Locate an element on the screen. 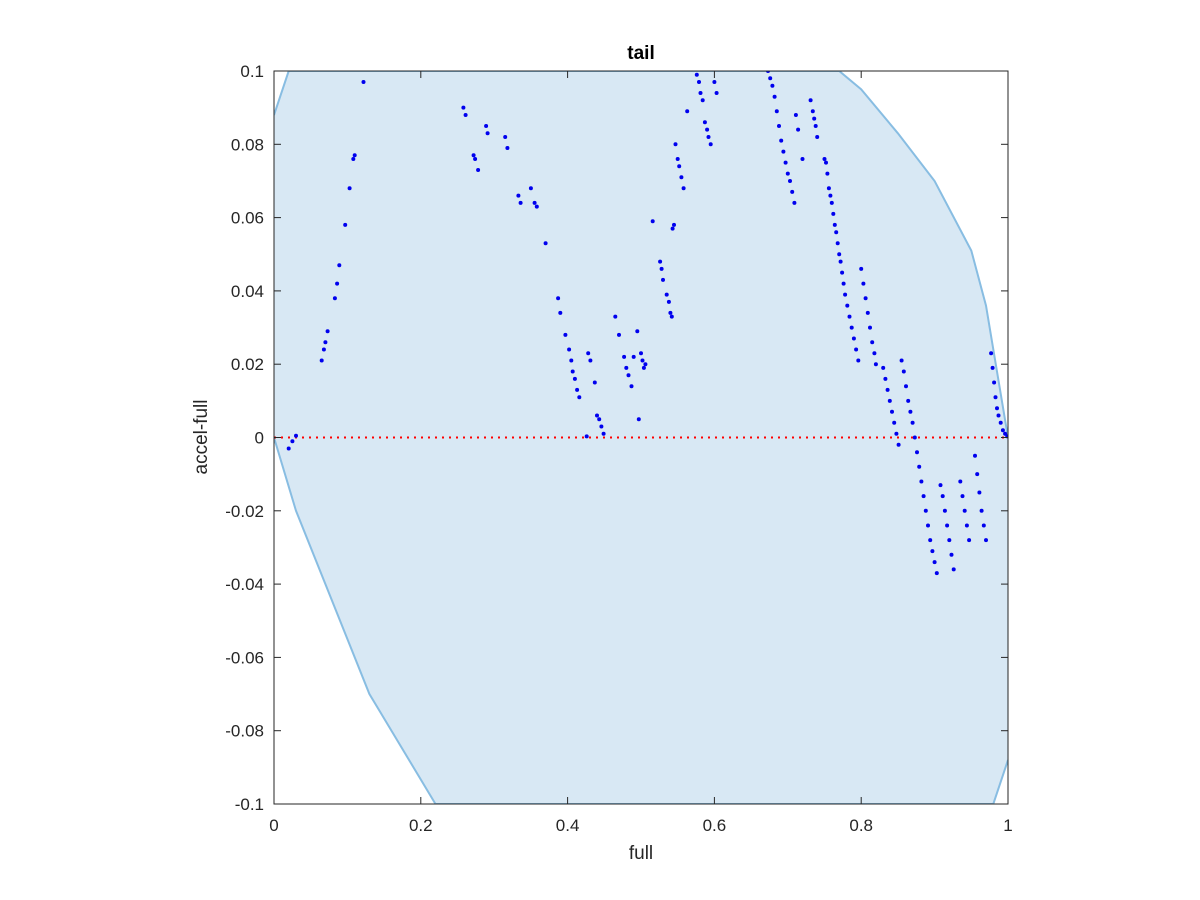 This screenshot has height=900, width=1200. x-tick-label: 0.6 is located at coordinates (715, 825).